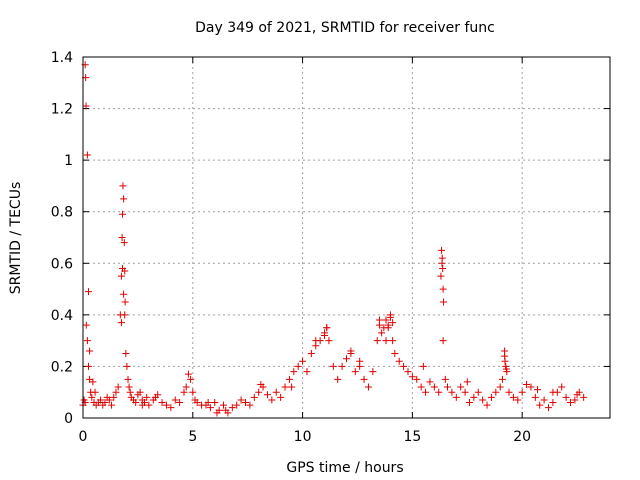 This screenshot has width=640, height=480. I want to click on x-tick-label: 5, so click(192, 437).